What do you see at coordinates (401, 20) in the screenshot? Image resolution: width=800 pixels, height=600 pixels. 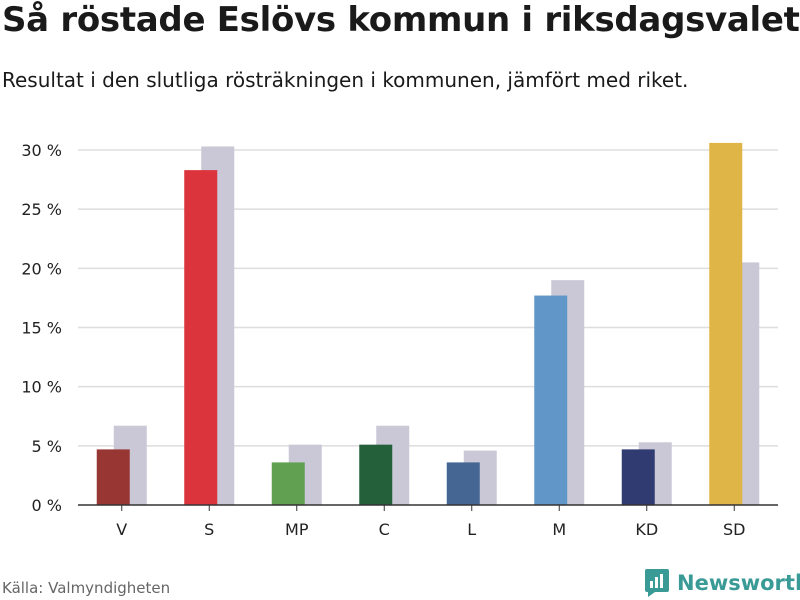 I see `chart-title: Så röstade Eslövs kommun i riksdagsvalet` at bounding box center [401, 20].